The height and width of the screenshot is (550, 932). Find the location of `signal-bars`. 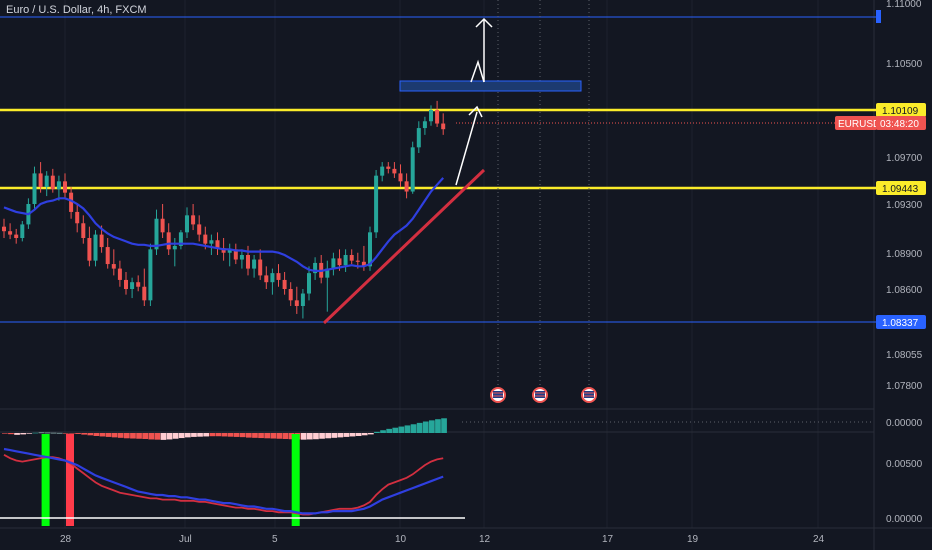

signal-bars is located at coordinates (170, 480).